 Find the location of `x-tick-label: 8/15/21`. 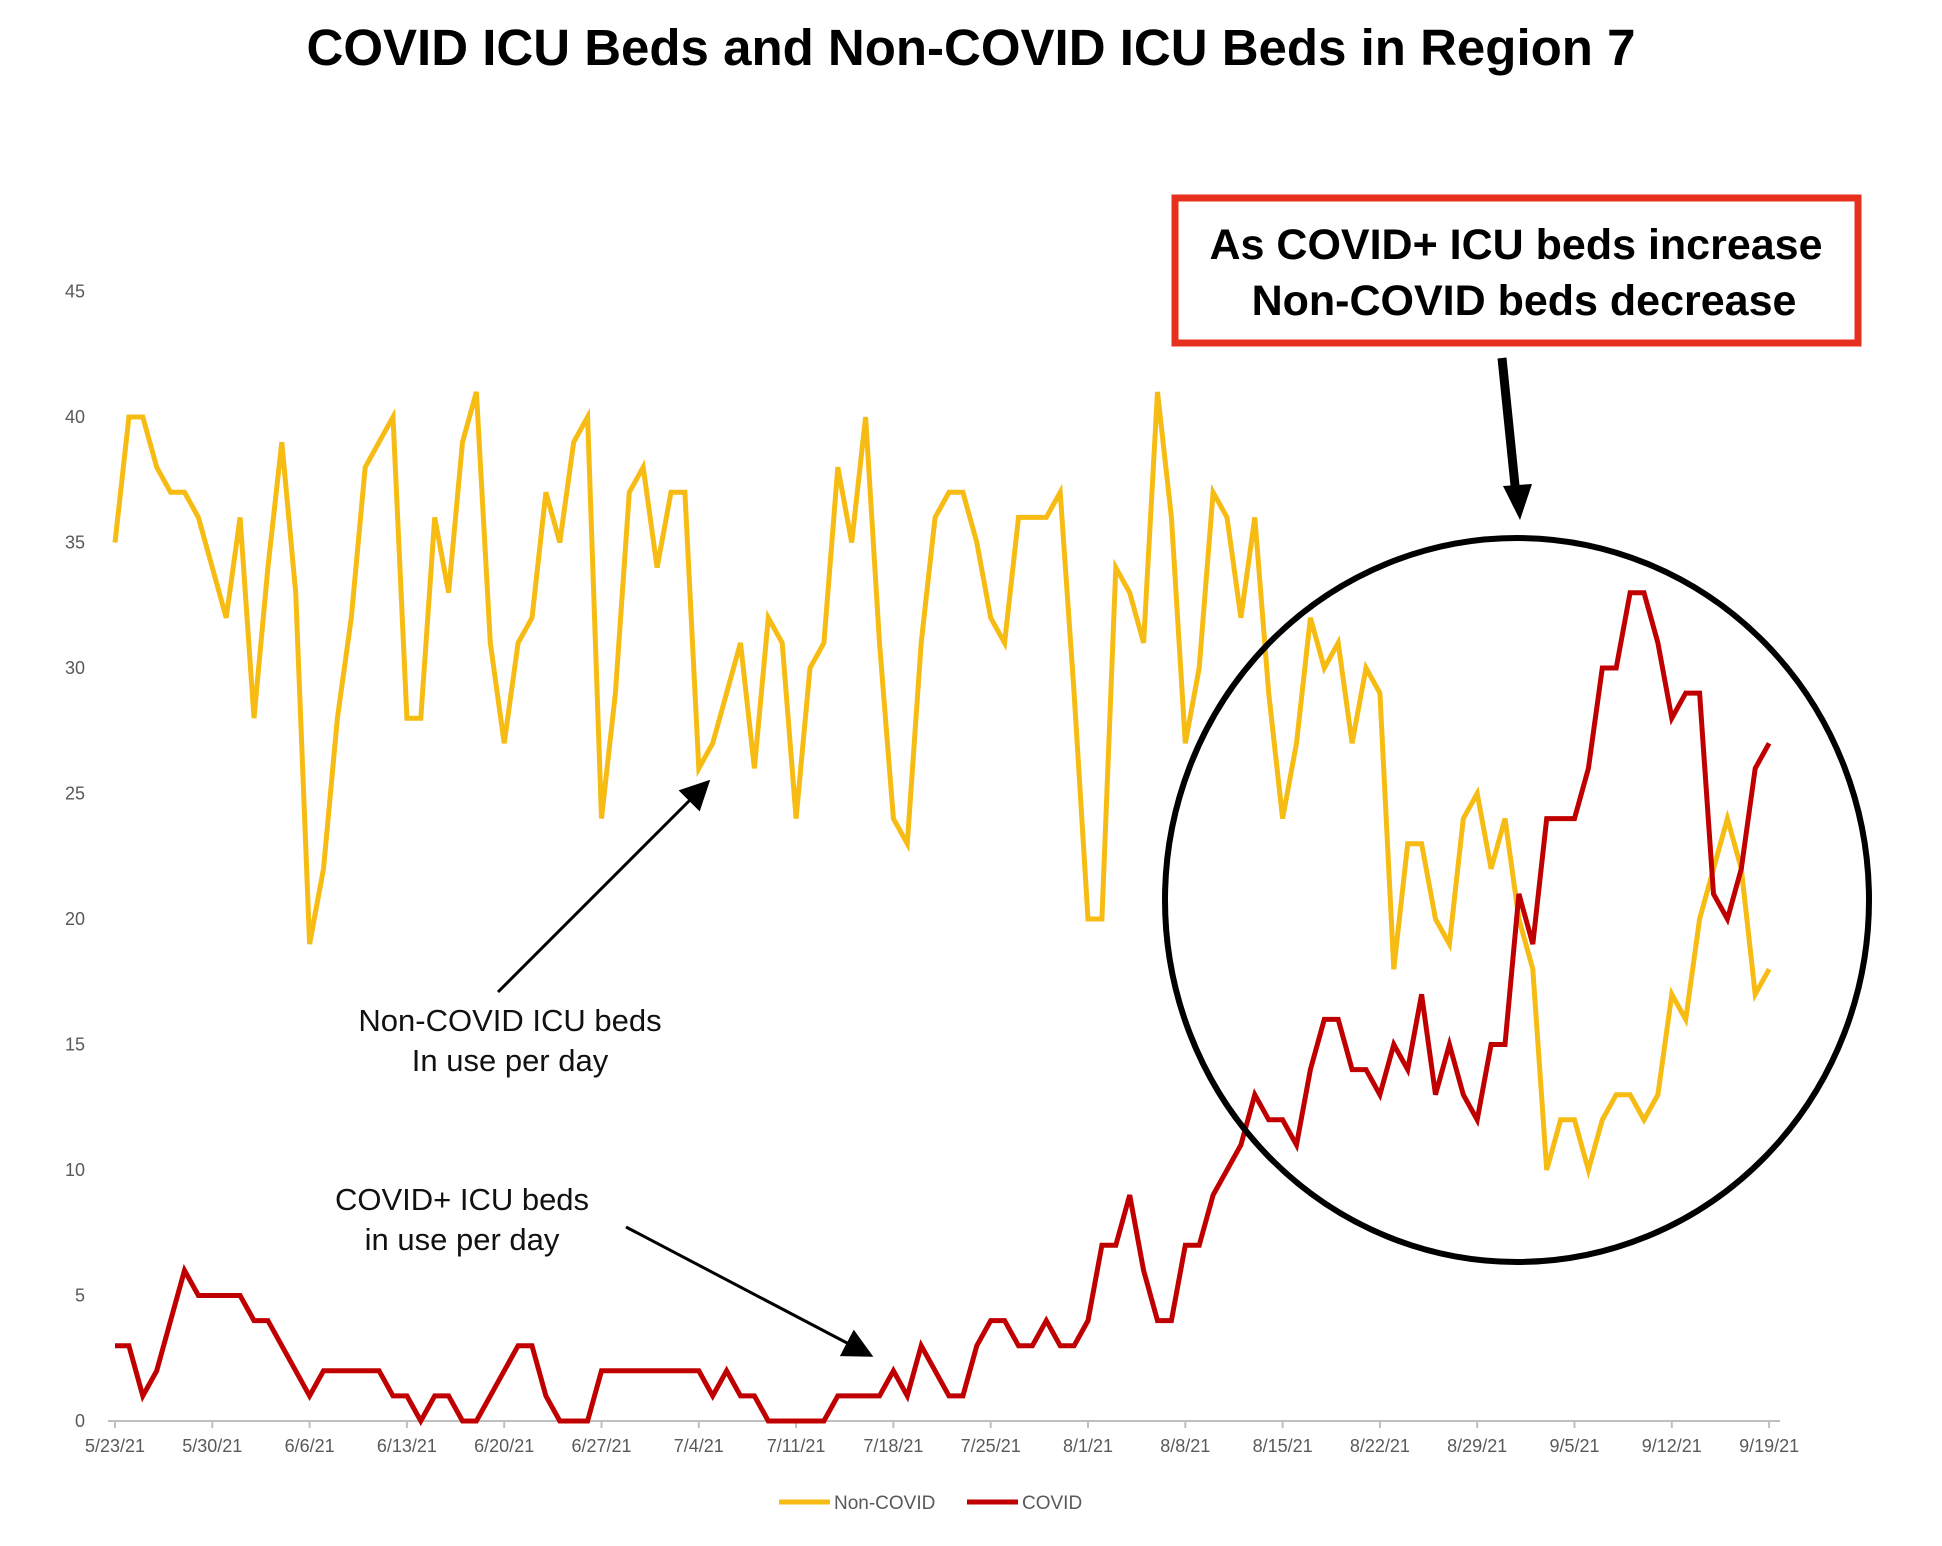

x-tick-label: 8/15/21 is located at coordinates (1283, 1446).